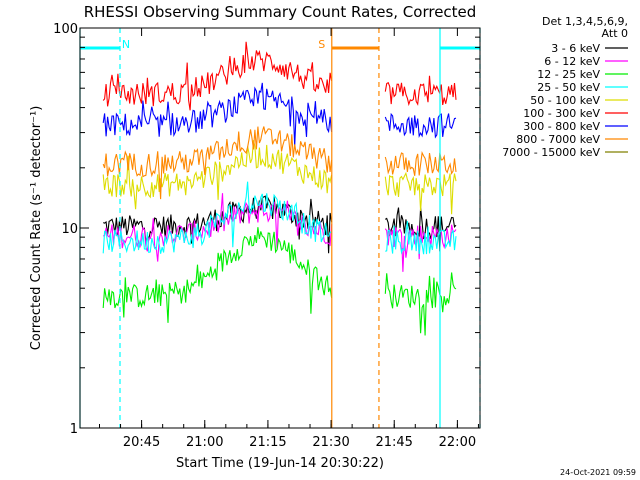 This screenshot has height=480, width=640. Describe the element at coordinates (585, 21) in the screenshot. I see `legend-header-line-1: Det 1,3,4,5,6,9,` at that location.